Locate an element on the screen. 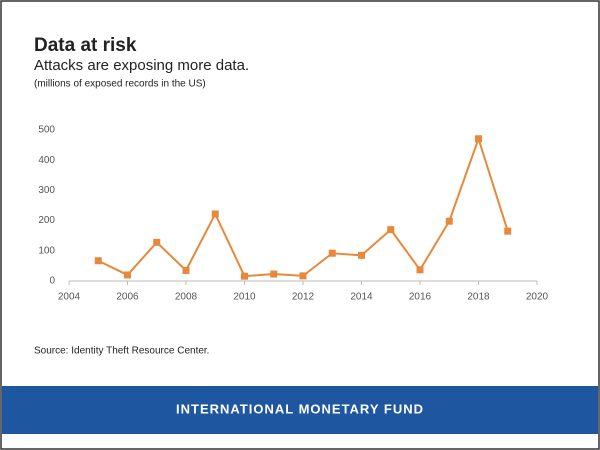  x-tick-label: 2006 is located at coordinates (127, 297).